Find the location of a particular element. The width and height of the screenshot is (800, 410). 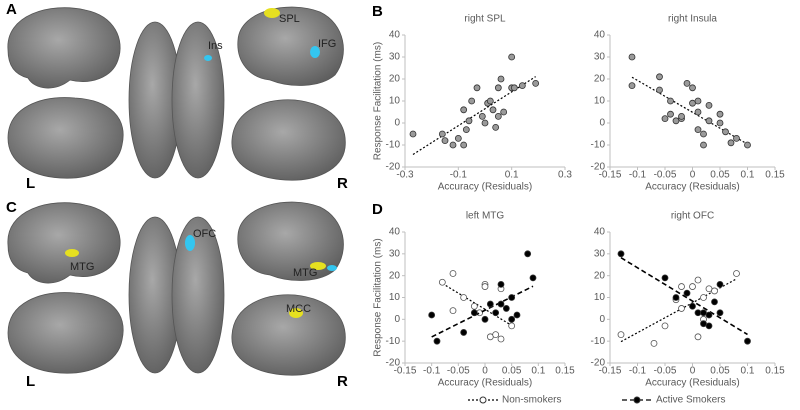

chart-title: left MTG is located at coordinates (485, 216).